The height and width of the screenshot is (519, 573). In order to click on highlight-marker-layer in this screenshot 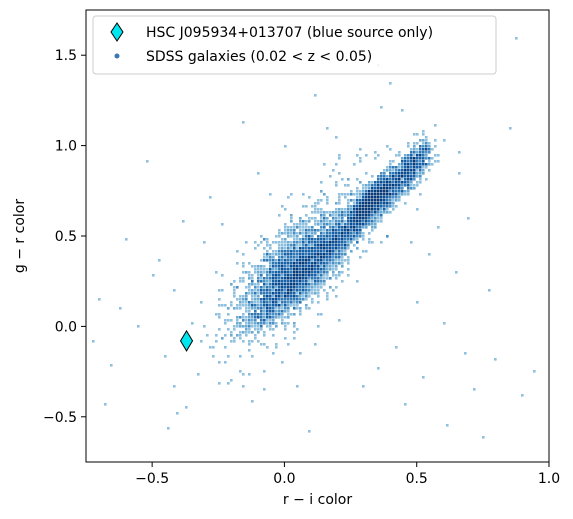, I will do `click(186, 340)`.